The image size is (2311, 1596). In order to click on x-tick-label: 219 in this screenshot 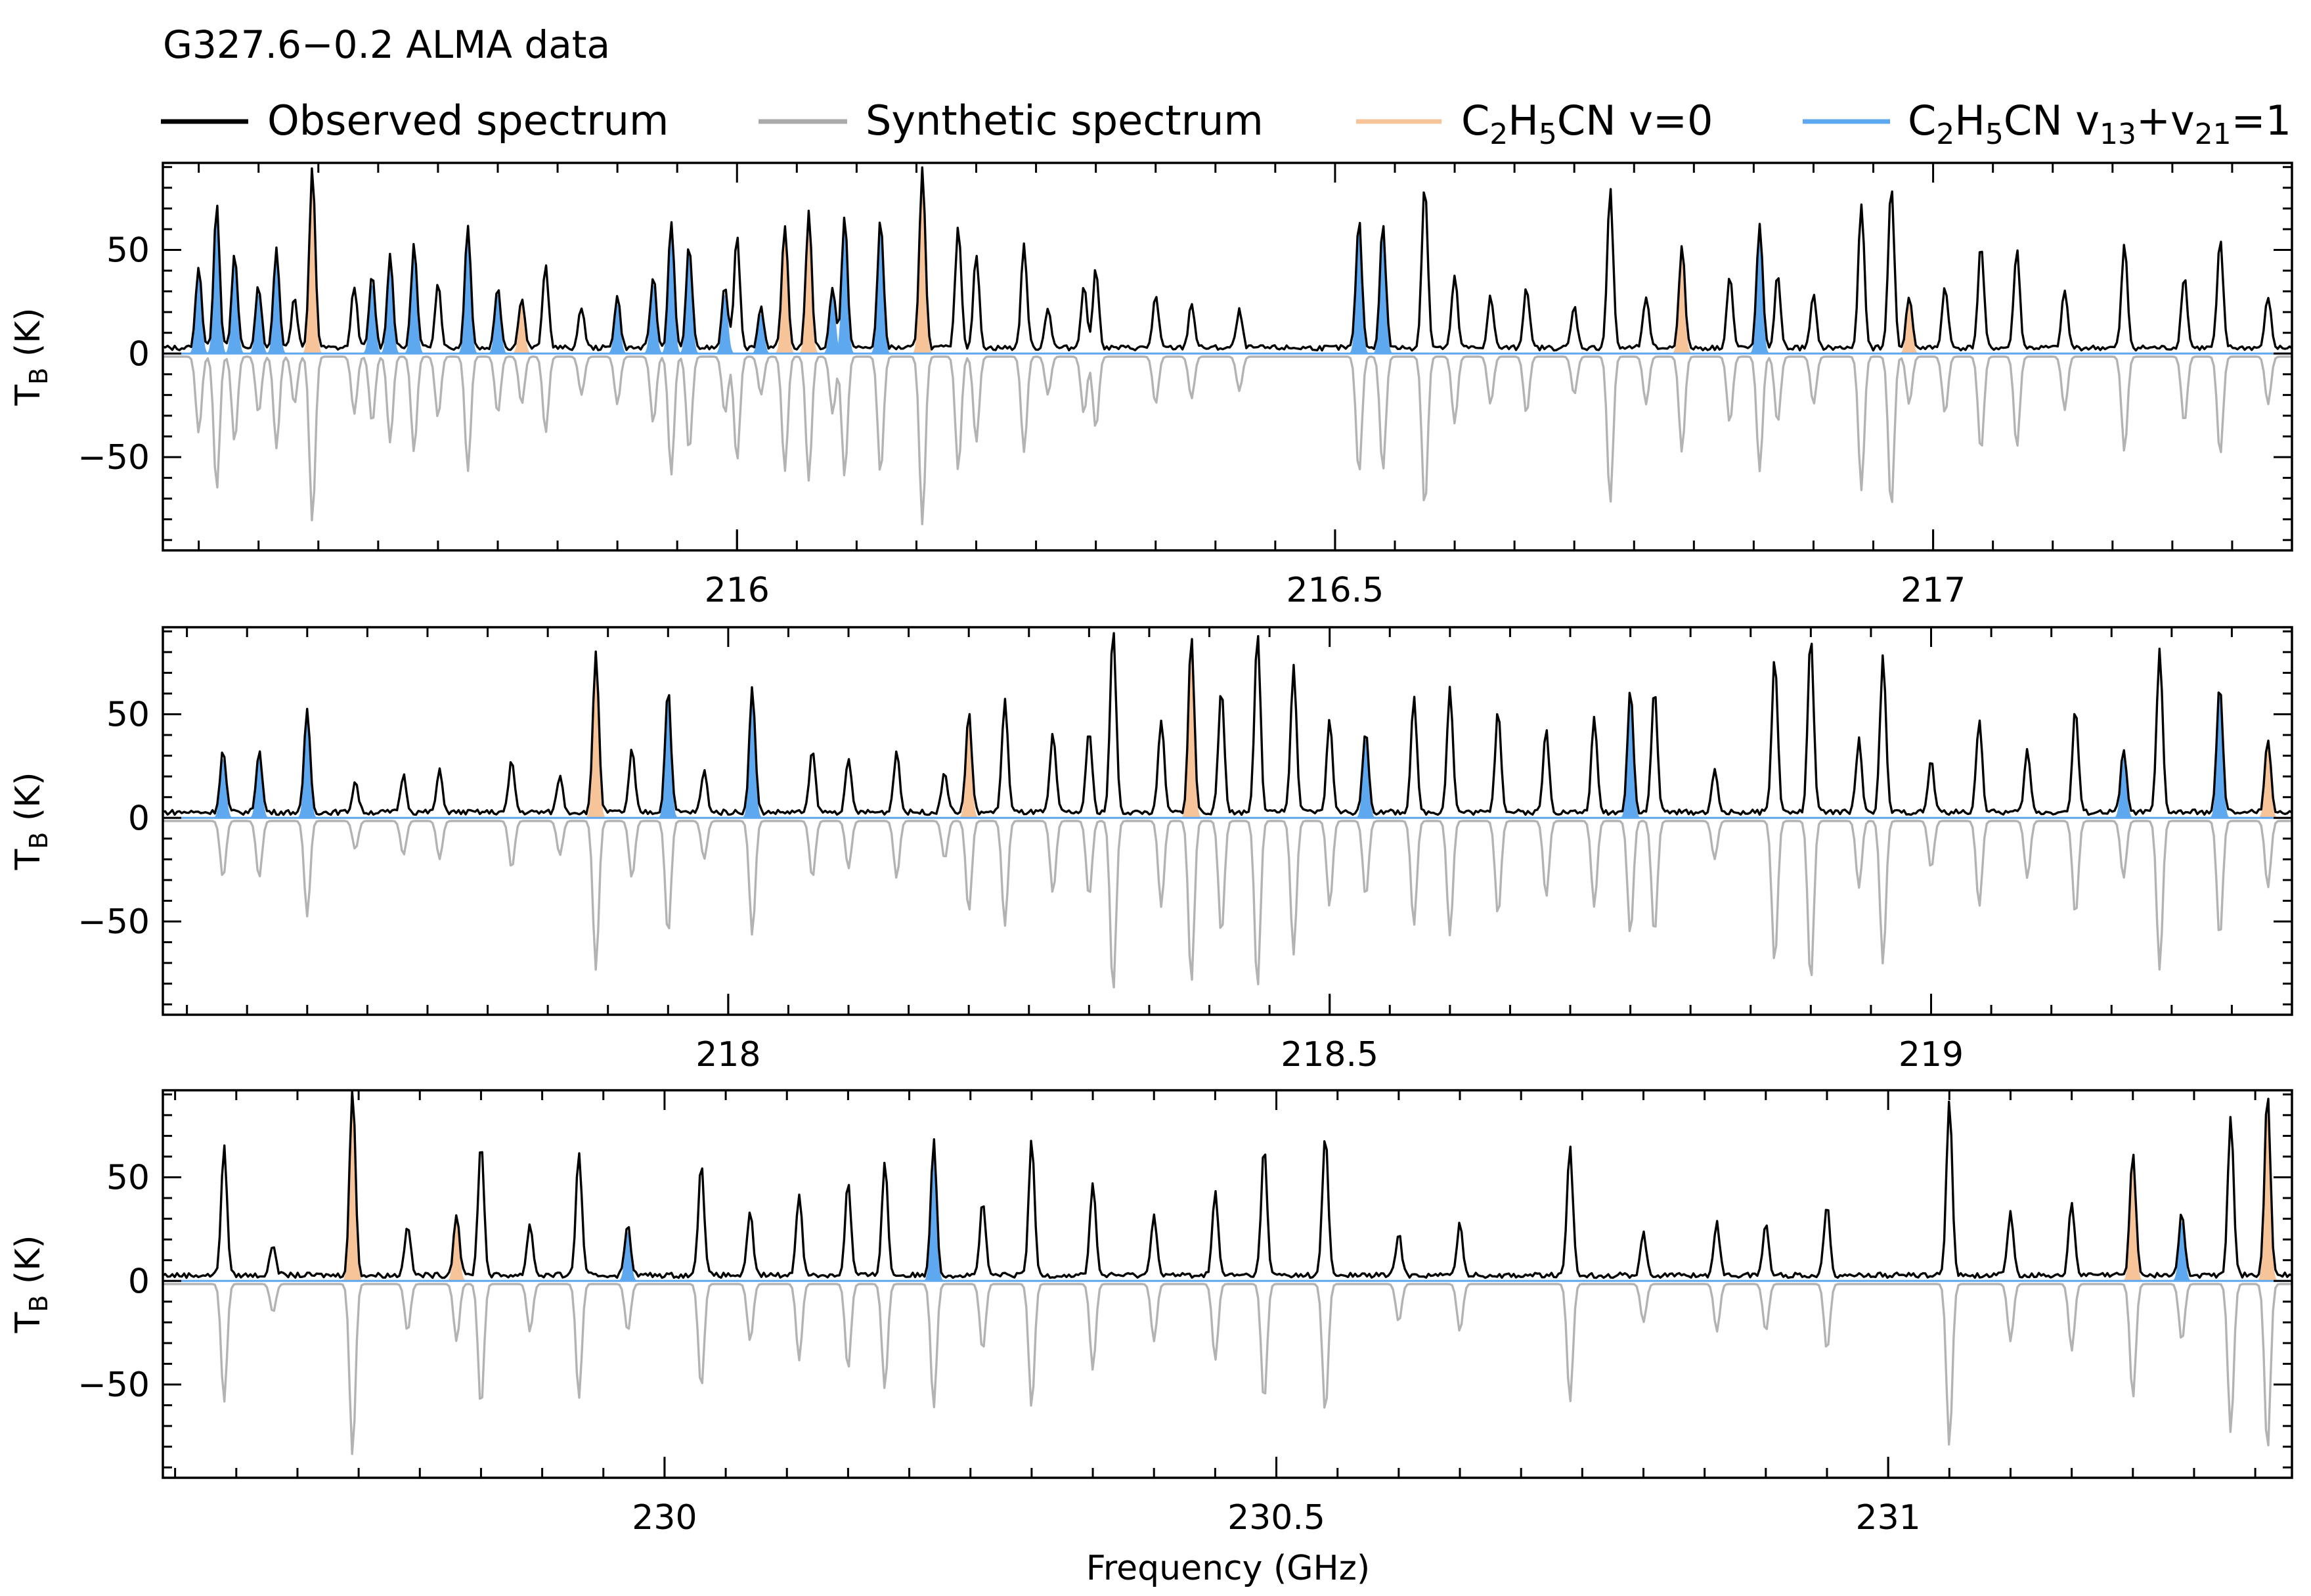, I will do `click(1931, 1055)`.